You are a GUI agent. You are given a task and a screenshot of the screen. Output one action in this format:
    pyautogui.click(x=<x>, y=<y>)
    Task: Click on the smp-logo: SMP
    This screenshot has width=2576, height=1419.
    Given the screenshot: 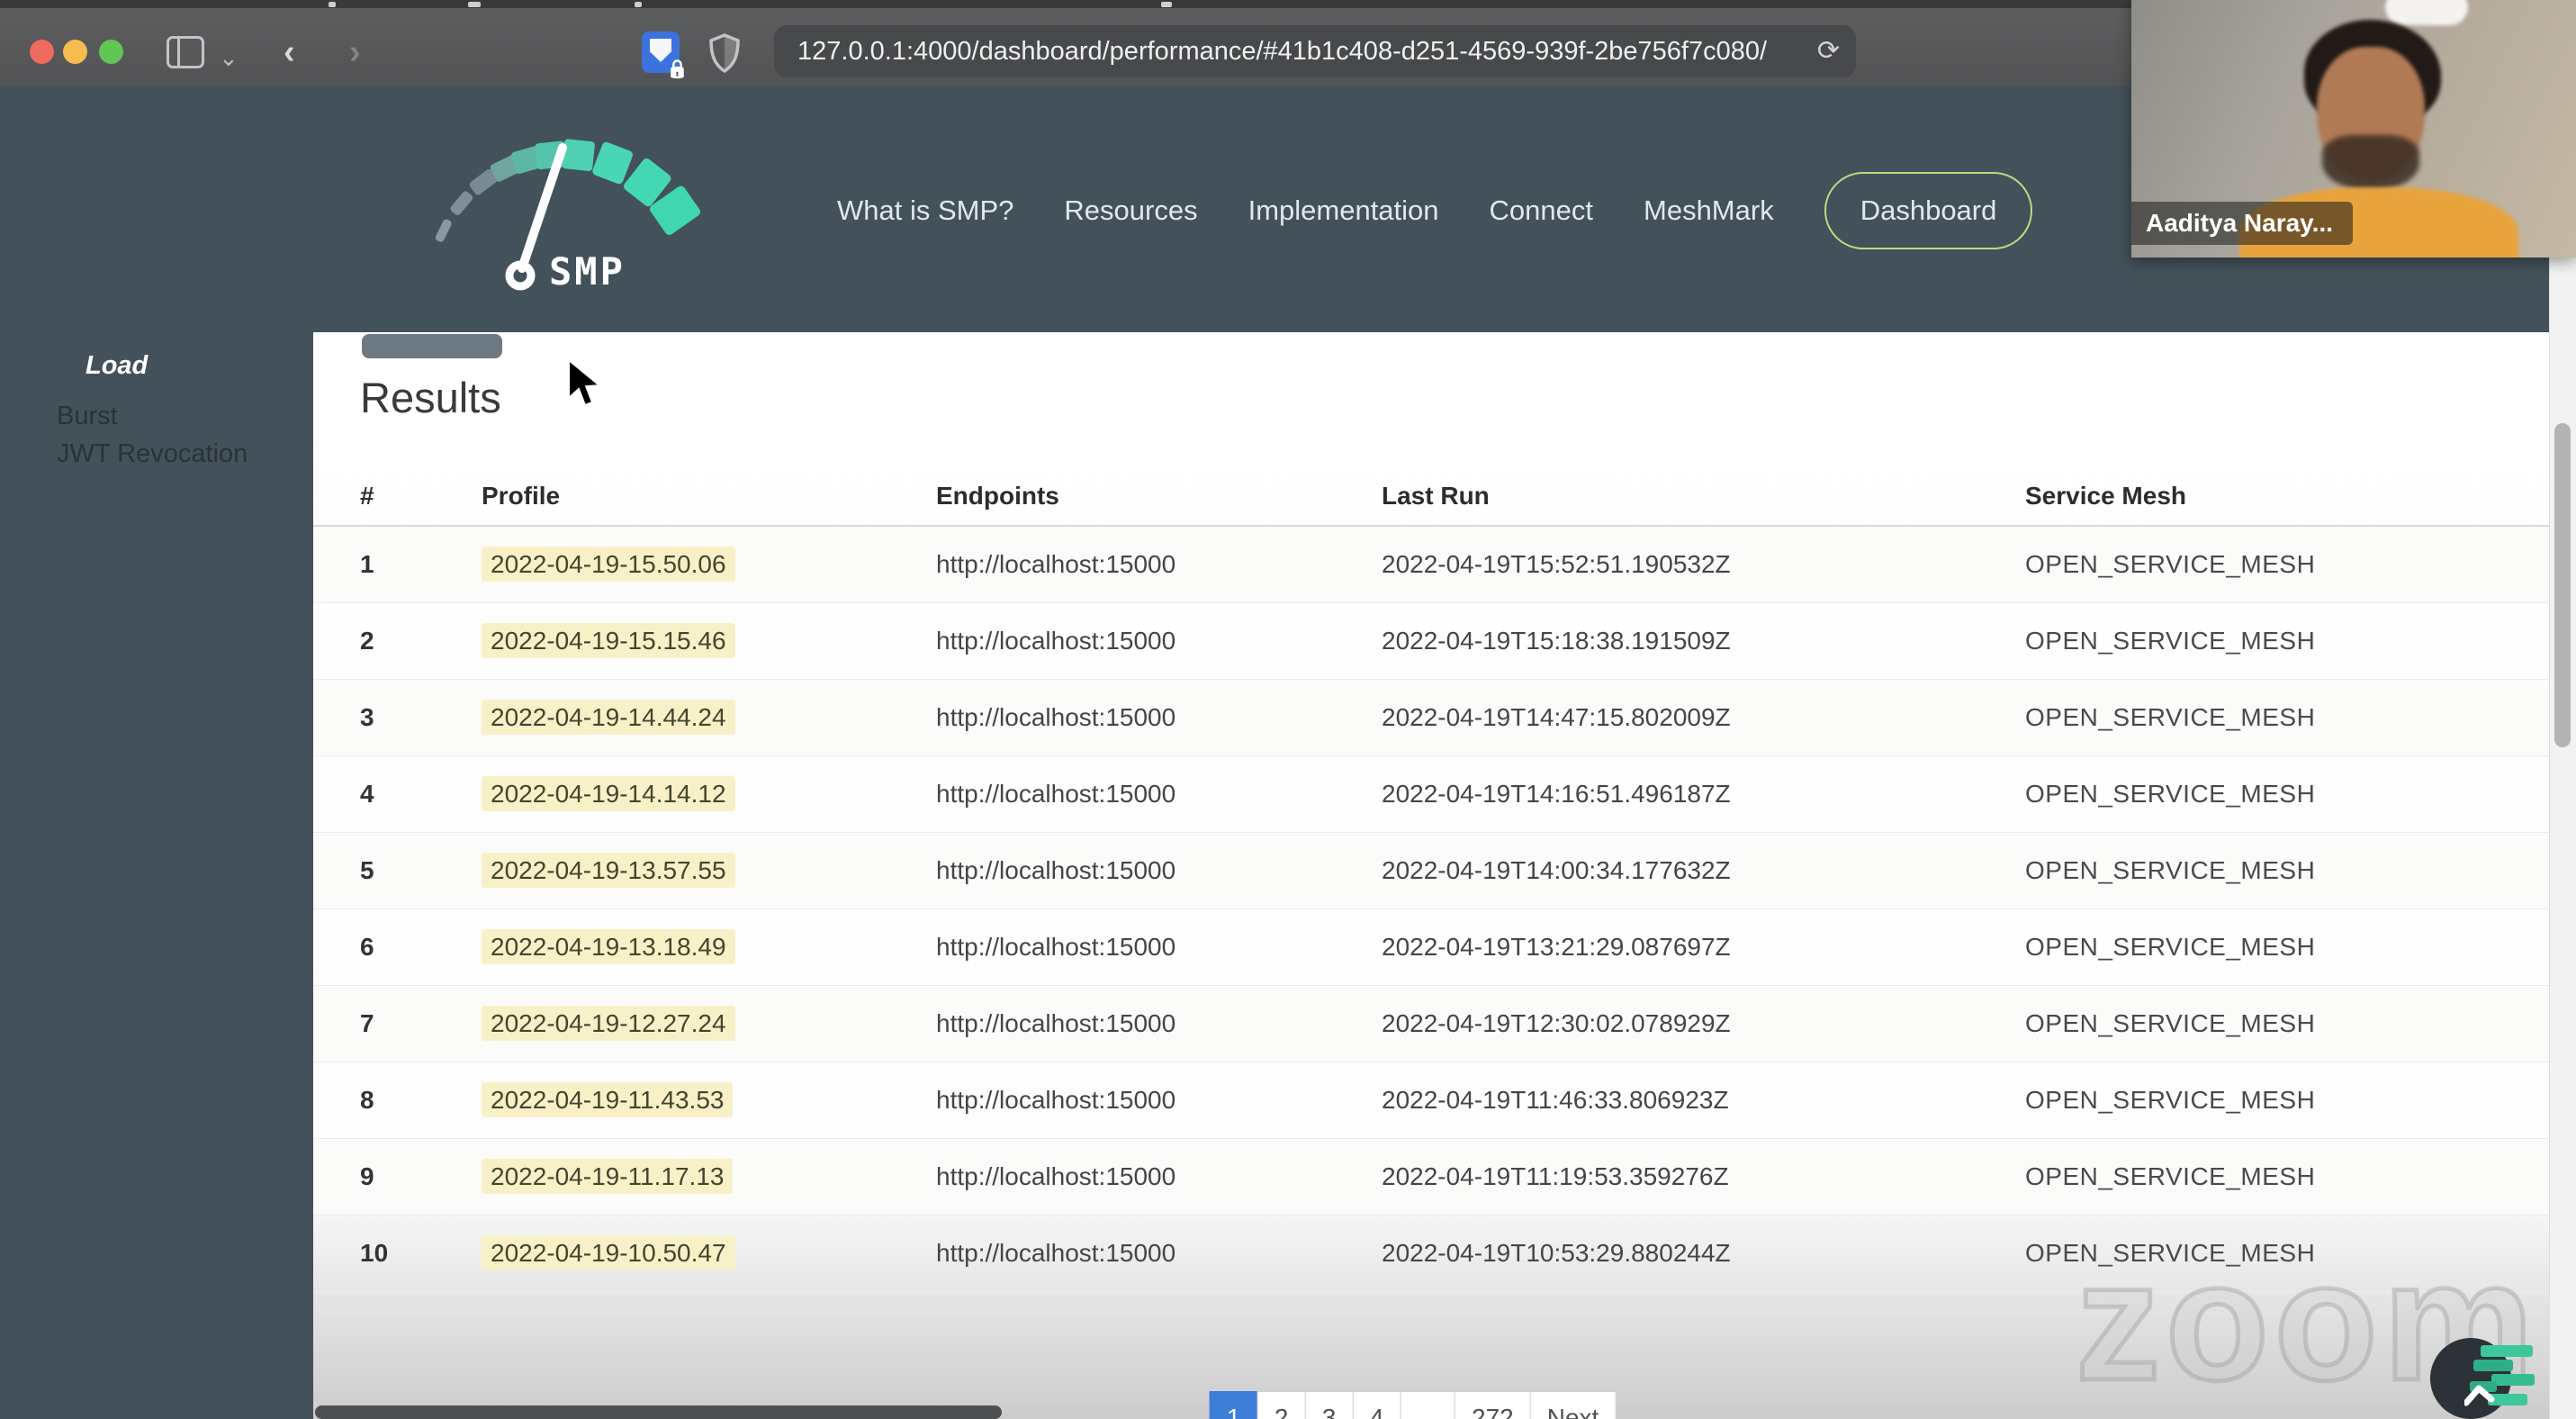 What is the action you would take?
    pyautogui.click(x=565, y=201)
    